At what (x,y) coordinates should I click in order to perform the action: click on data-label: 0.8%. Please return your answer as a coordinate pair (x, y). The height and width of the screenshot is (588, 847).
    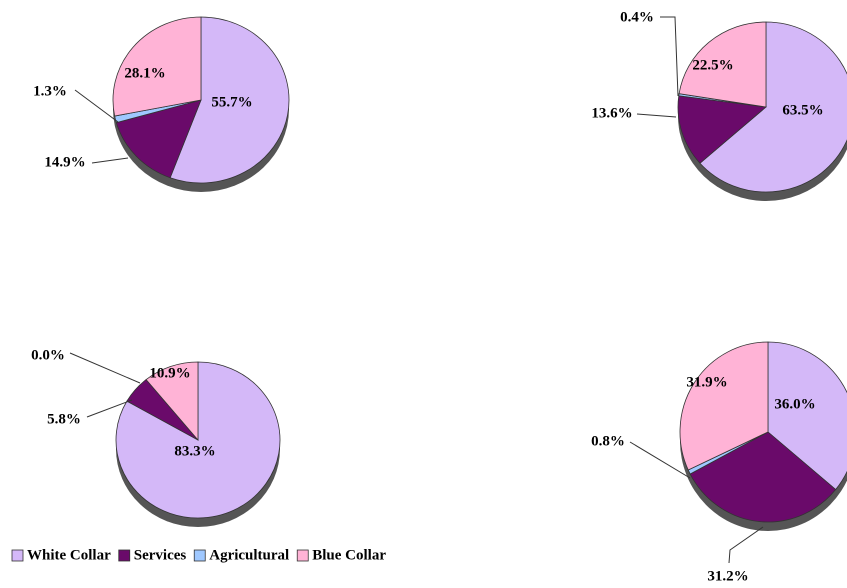
    Looking at the image, I should click on (608, 441).